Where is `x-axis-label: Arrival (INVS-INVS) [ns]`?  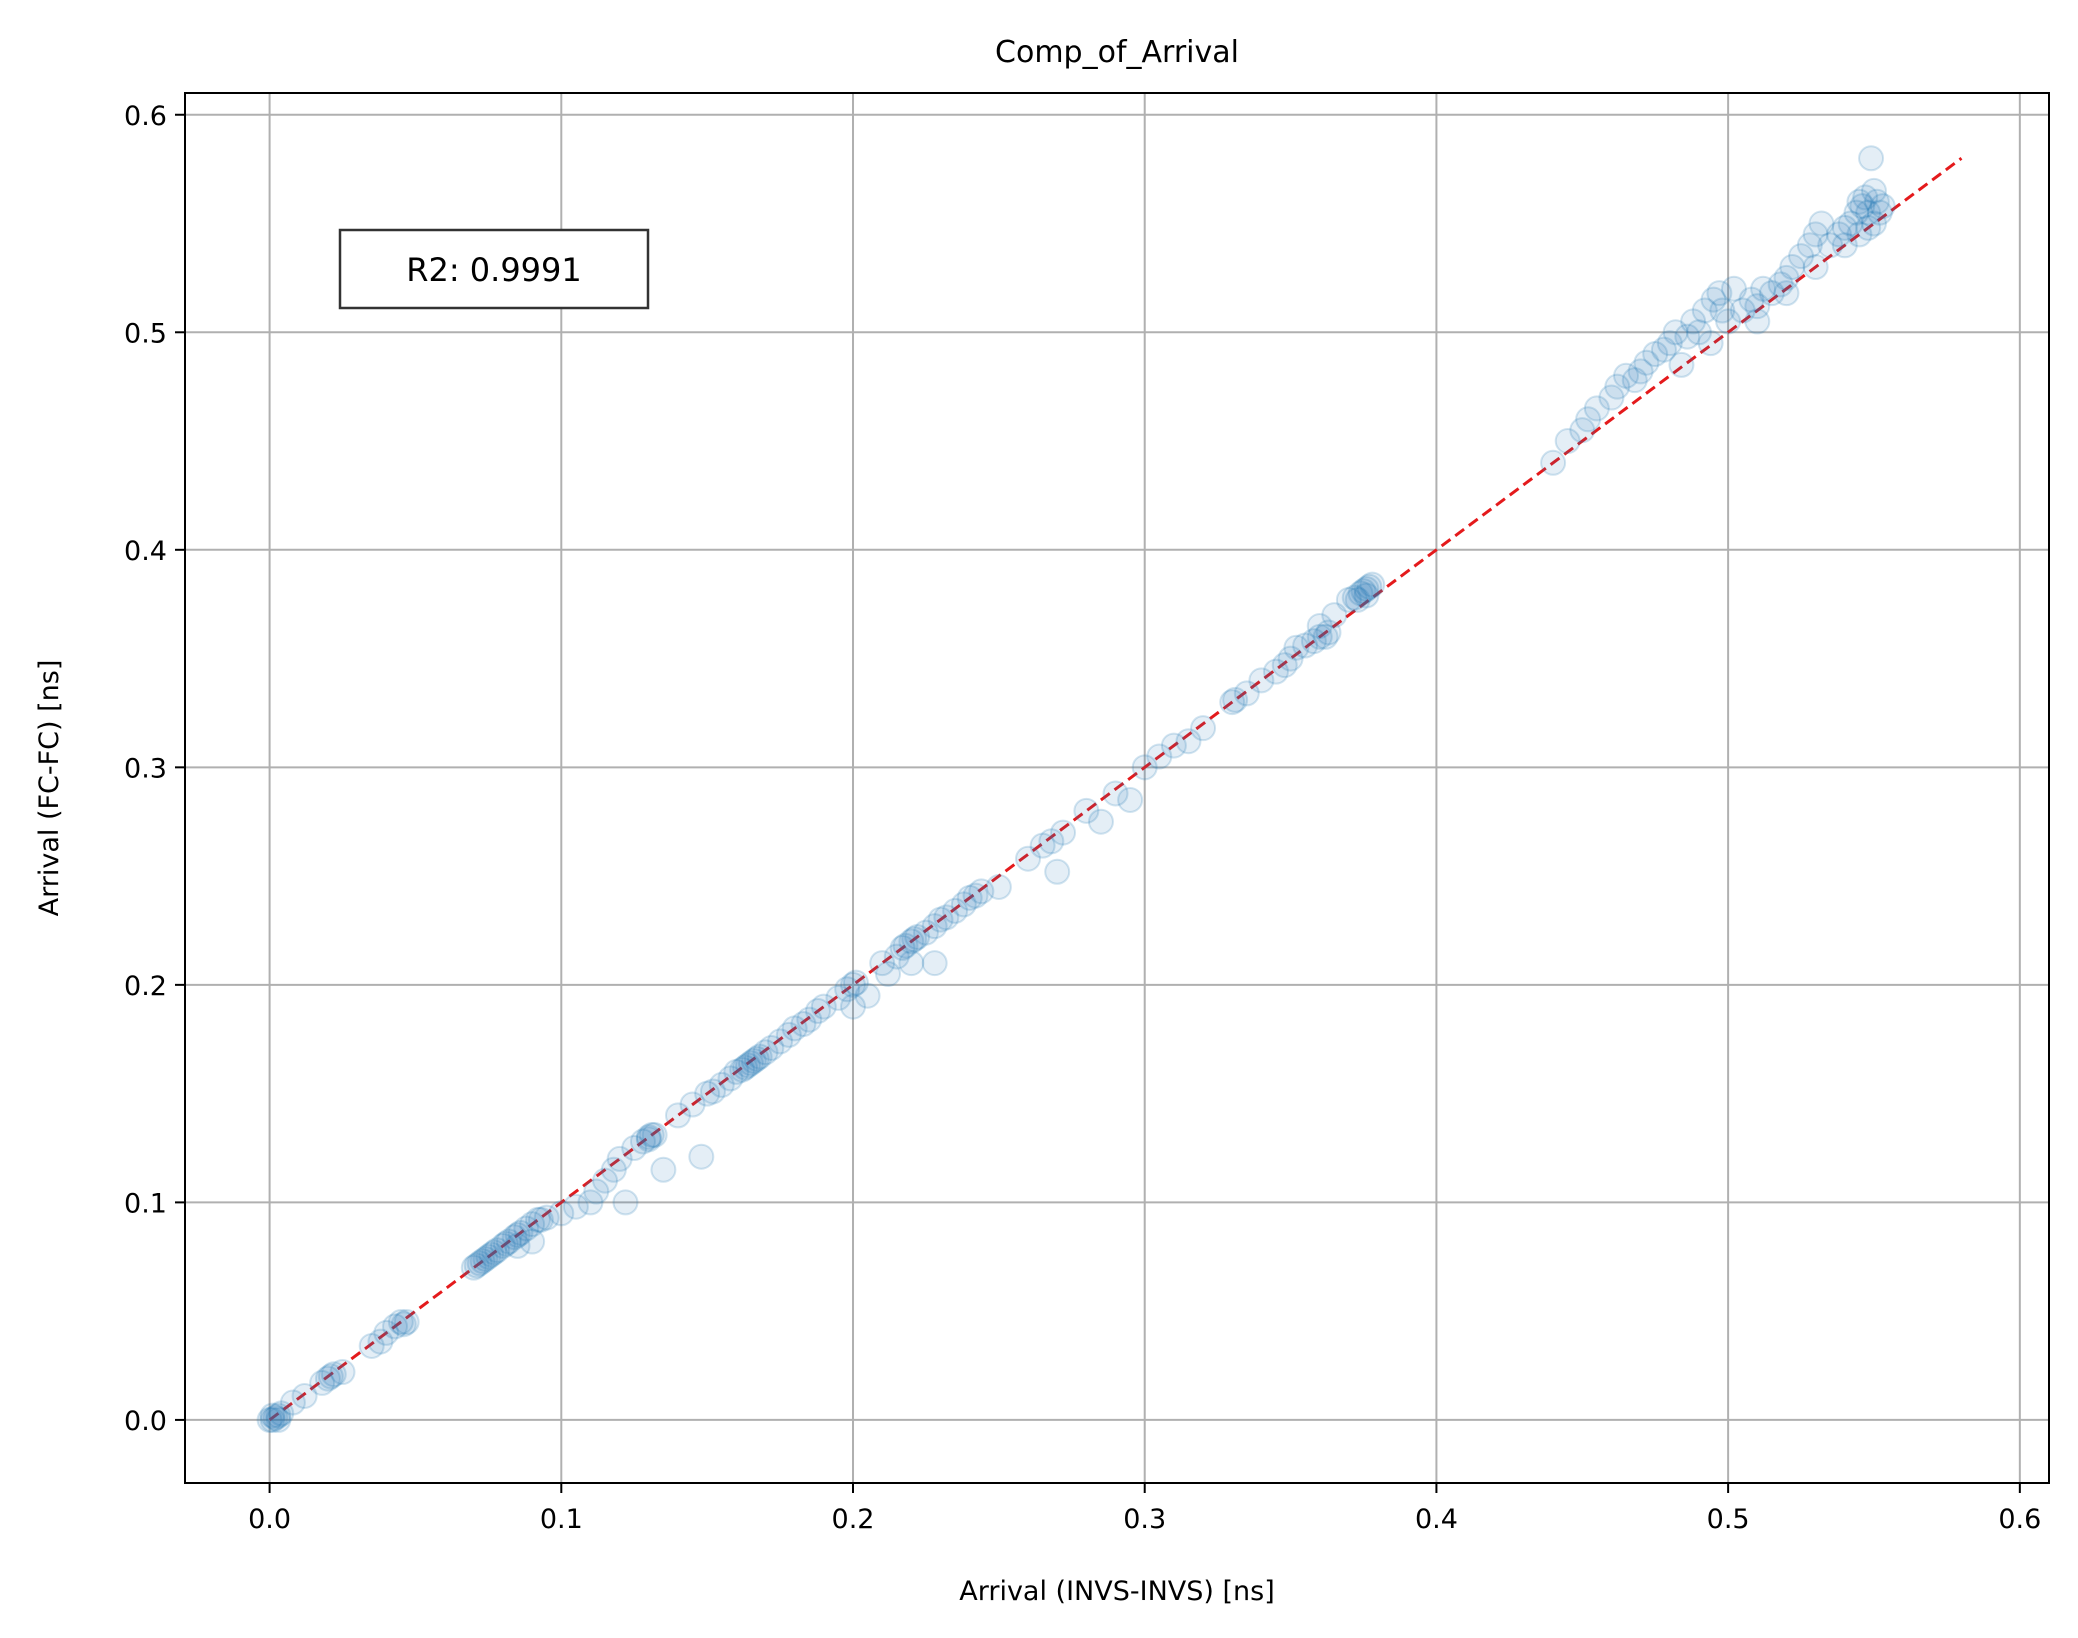
x-axis-label: Arrival (INVS-INVS) [ns] is located at coordinates (1116, 1591).